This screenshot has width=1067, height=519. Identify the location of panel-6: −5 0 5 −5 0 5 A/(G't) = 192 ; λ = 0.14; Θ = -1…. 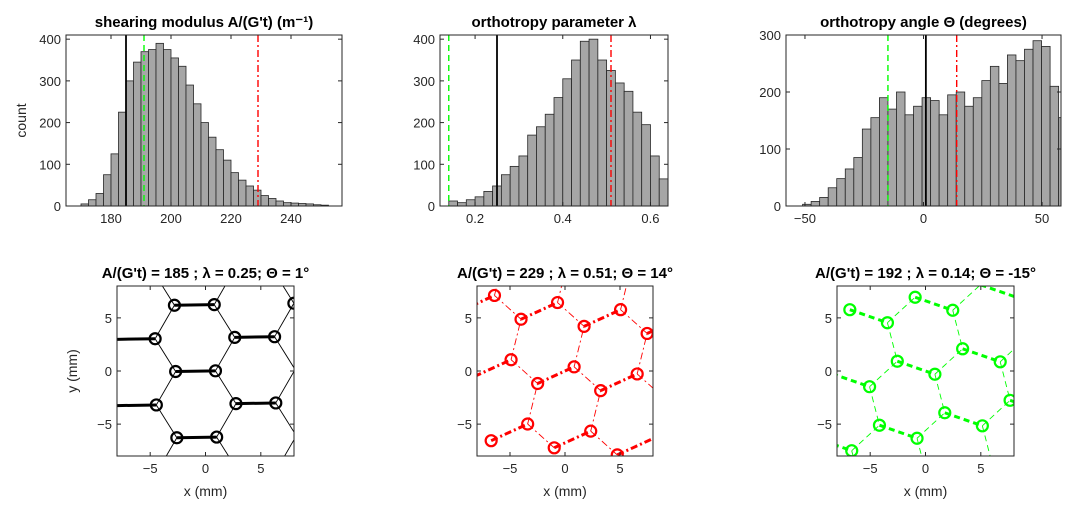
(941, 389).